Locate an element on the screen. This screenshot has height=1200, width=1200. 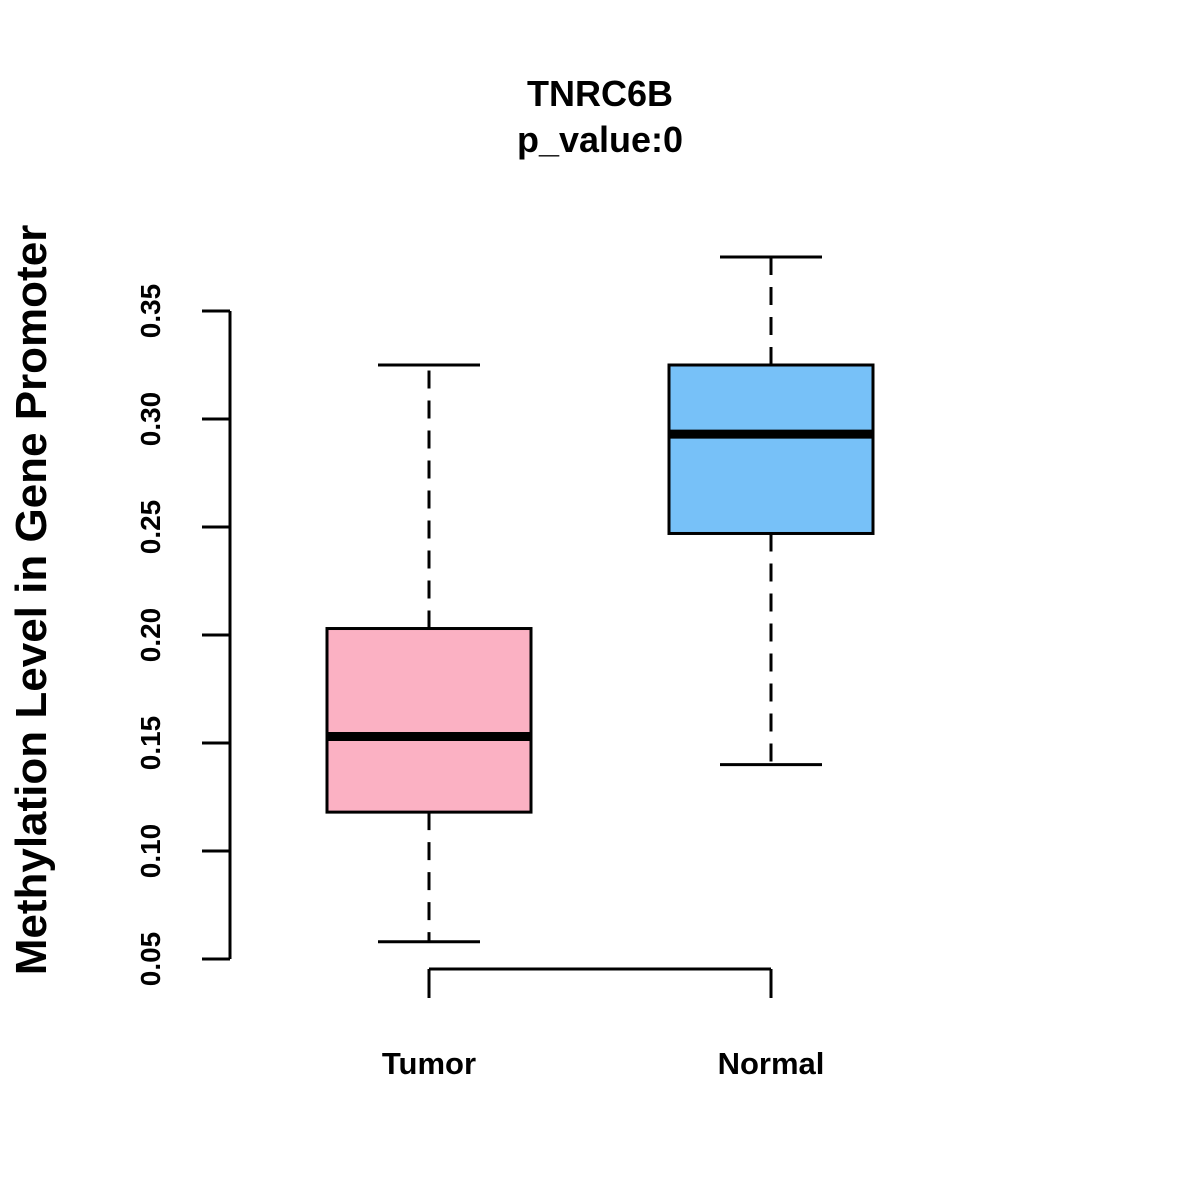
y-tick-label: 0.25 is located at coordinates (150, 527).